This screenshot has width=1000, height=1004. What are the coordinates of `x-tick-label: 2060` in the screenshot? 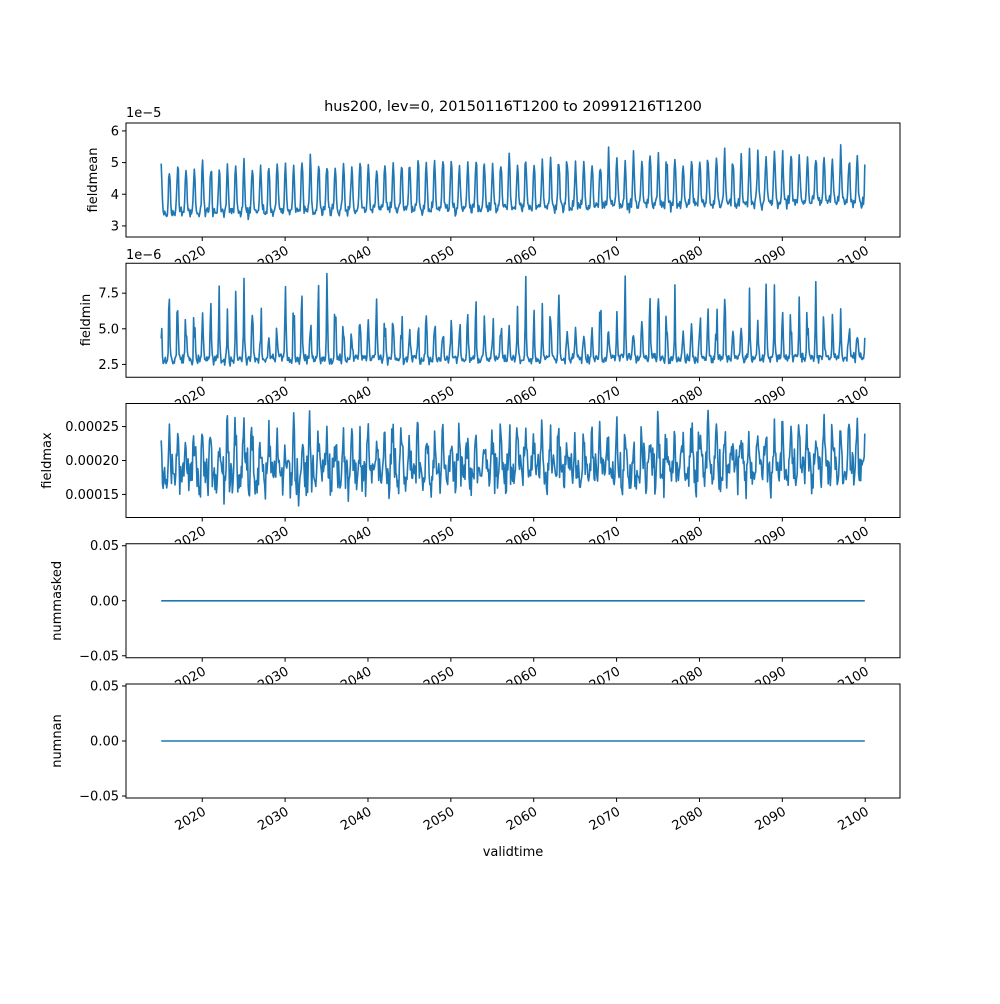 It's located at (522, 819).